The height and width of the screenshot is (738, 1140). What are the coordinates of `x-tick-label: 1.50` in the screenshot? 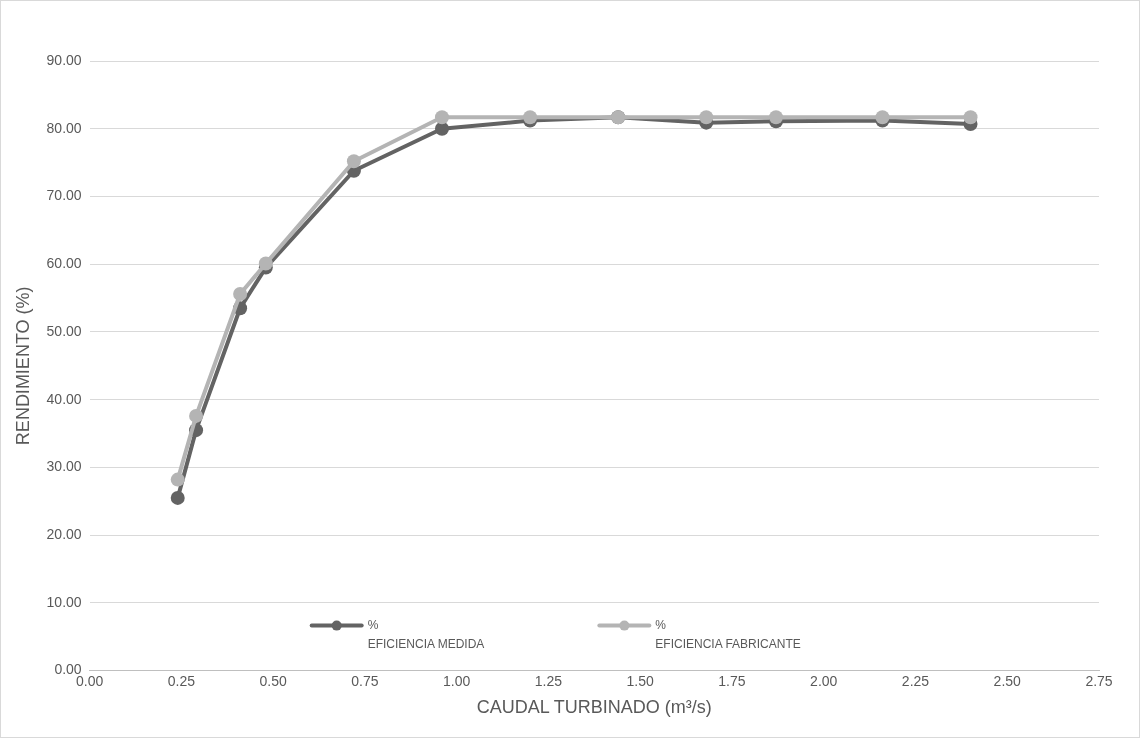 It's located at (640, 680).